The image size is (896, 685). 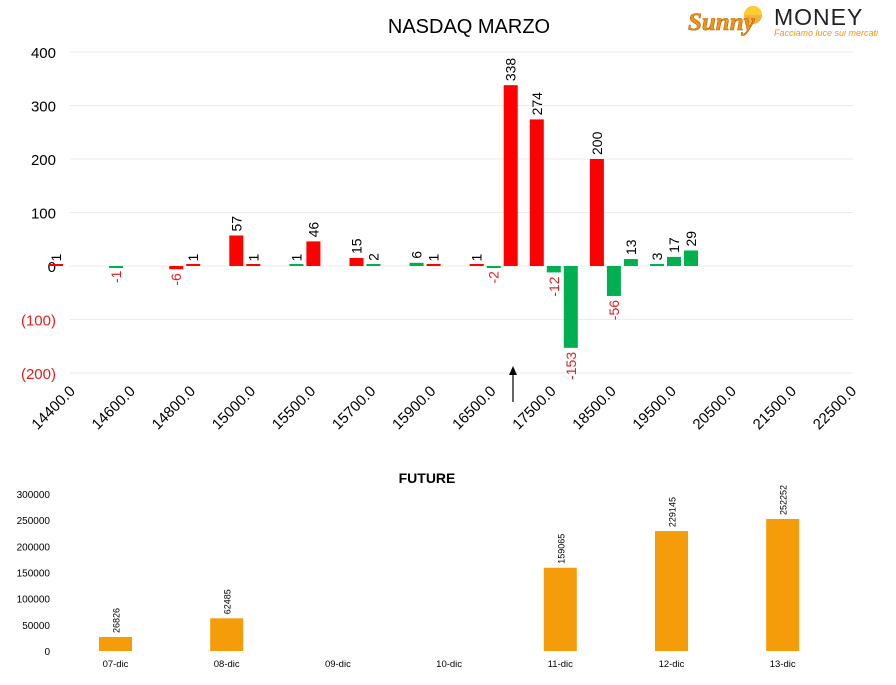 What do you see at coordinates (561, 549) in the screenshot?
I see `future-data-label: 159065` at bounding box center [561, 549].